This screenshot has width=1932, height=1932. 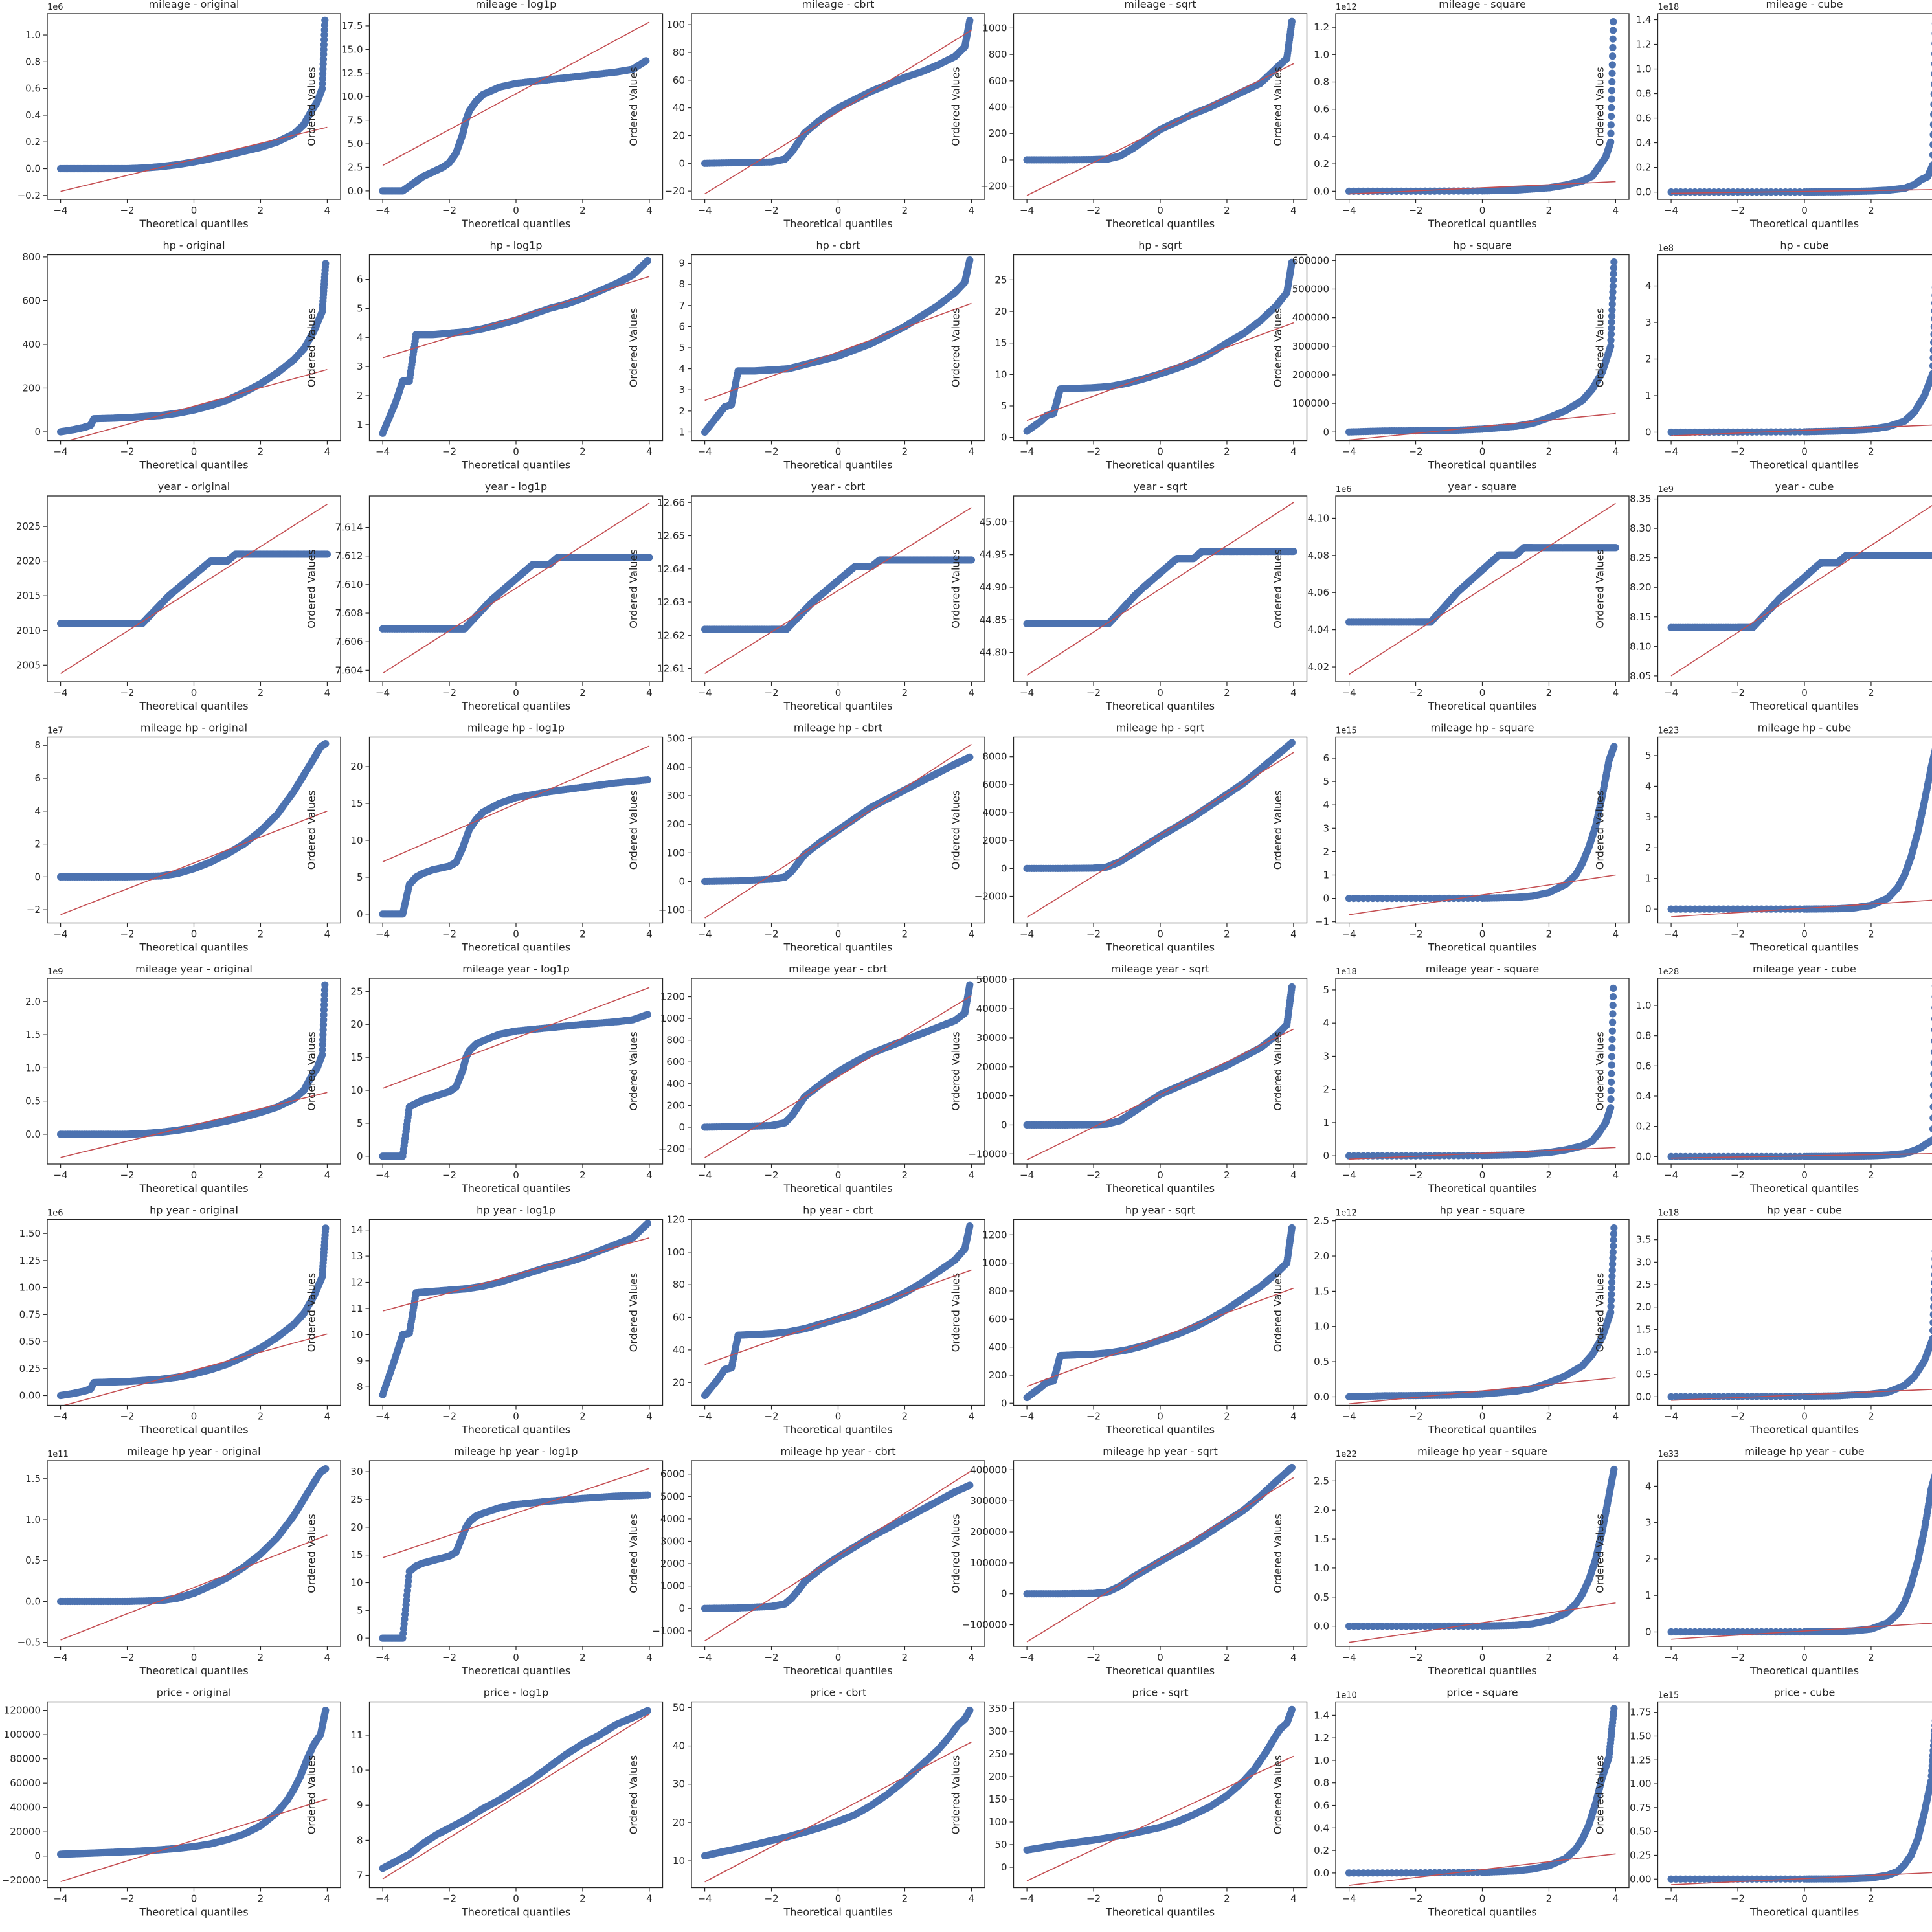 What do you see at coordinates (1001, 374) in the screenshot?
I see `y-tick-label: 10` at bounding box center [1001, 374].